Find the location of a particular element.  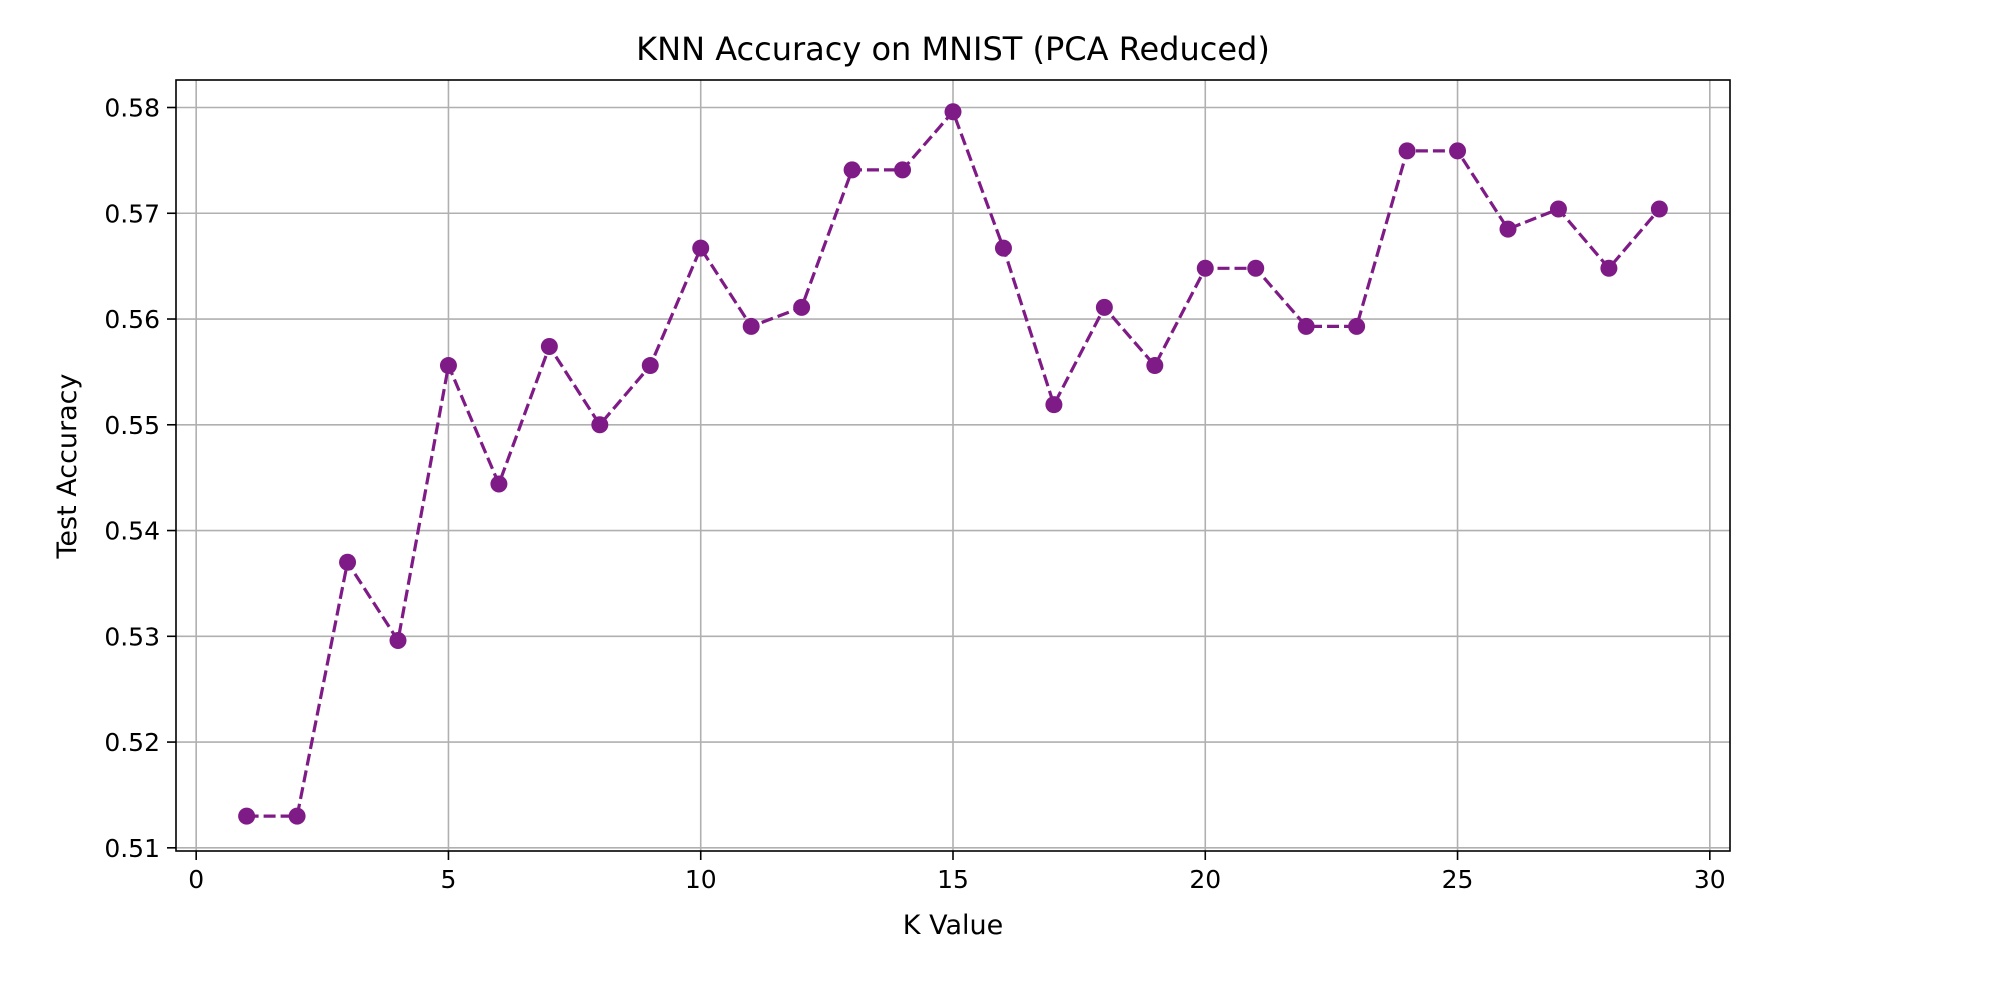

x-axis-label: K Value is located at coordinates (953, 925).